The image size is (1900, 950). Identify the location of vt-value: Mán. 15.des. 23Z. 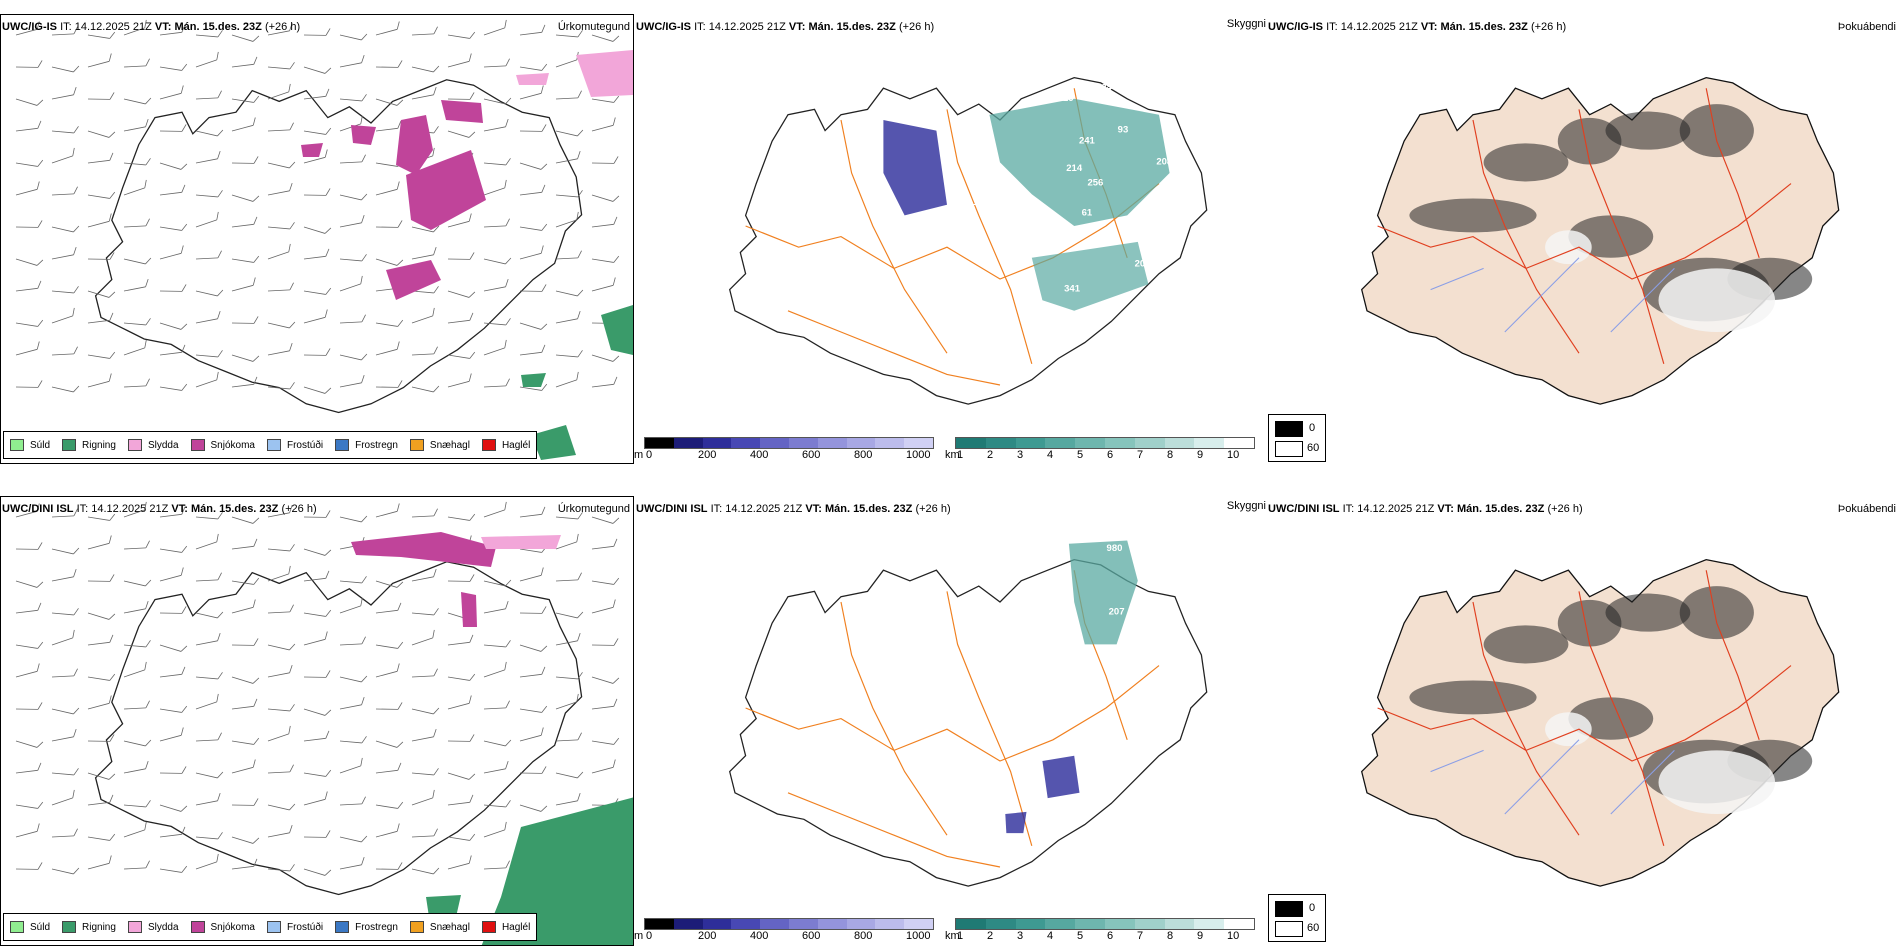
(1484, 27).